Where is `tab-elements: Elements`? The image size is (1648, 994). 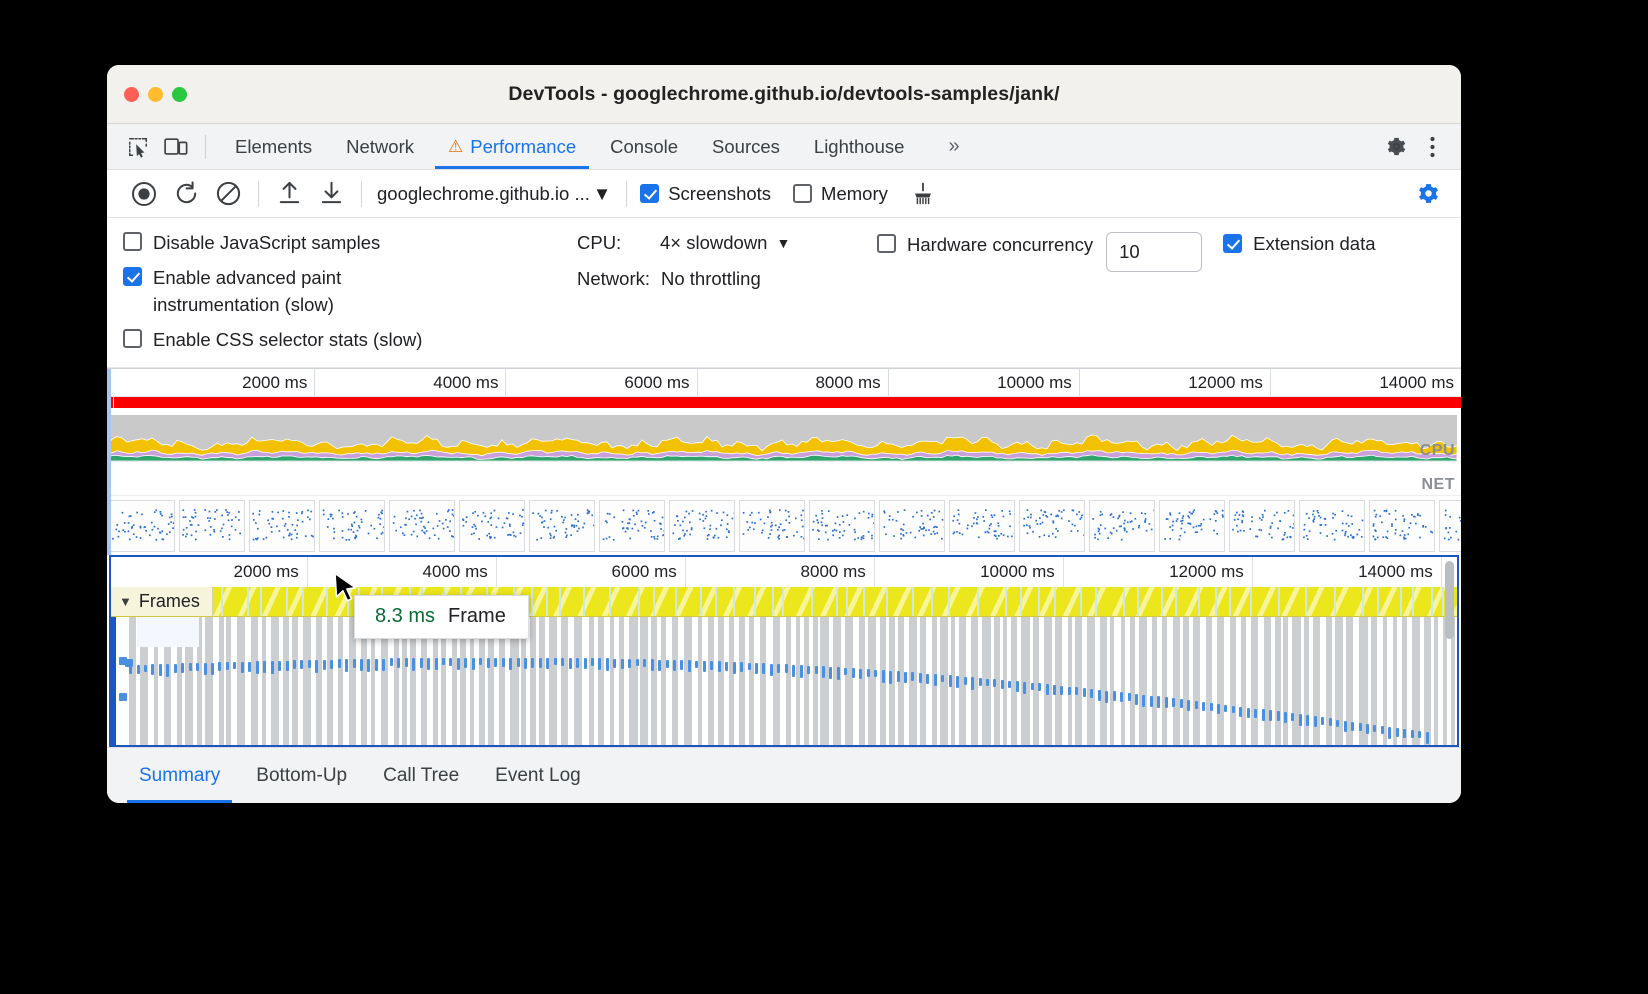 tab-elements: Elements is located at coordinates (273, 146).